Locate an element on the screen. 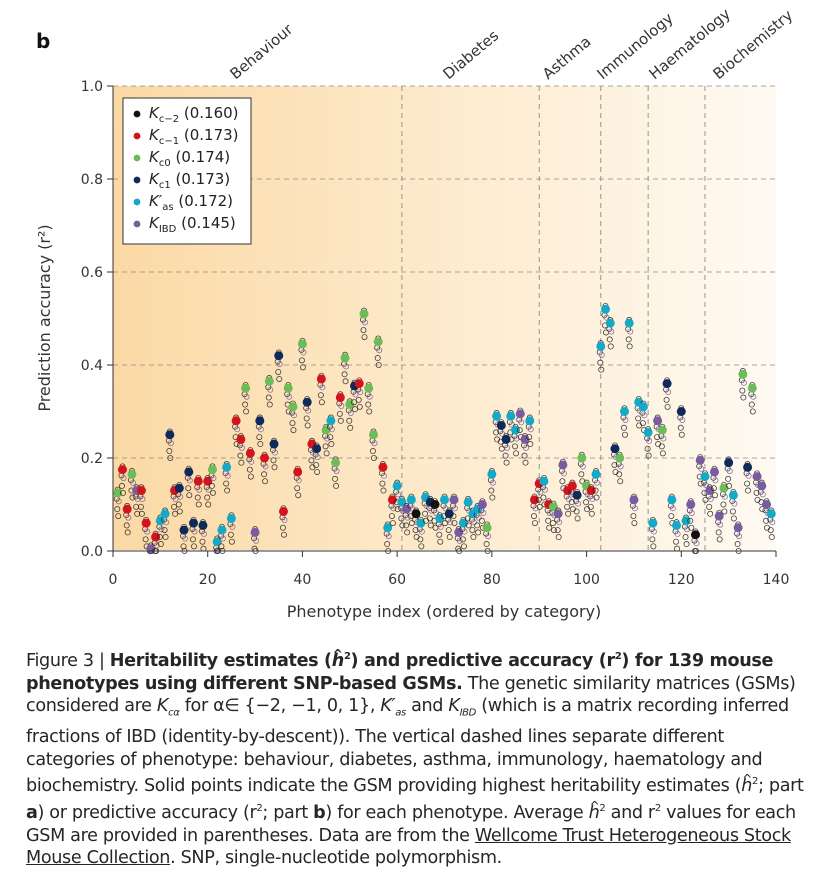 The image size is (820, 889). y-axis-label: Prediction accuracy (r²) is located at coordinates (44, 317).